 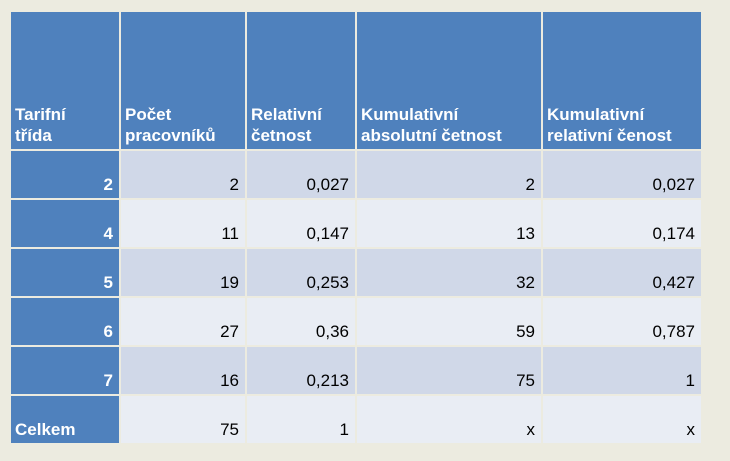 What do you see at coordinates (65, 174) in the screenshot?
I see `row-label-cell: 2` at bounding box center [65, 174].